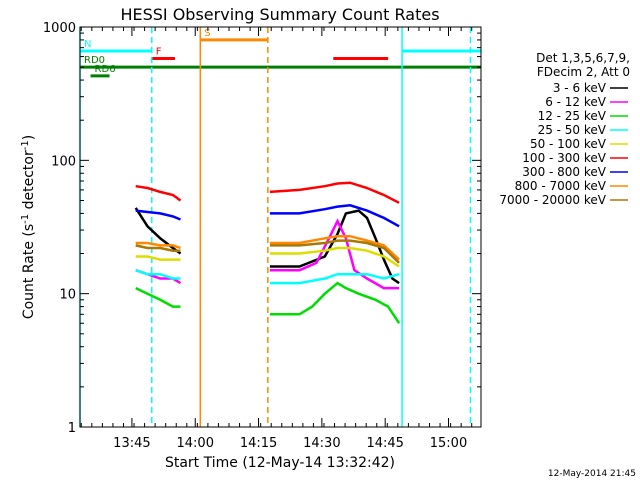 Image resolution: width=640 pixels, height=480 pixels. I want to click on x-tick-label: 14:00, so click(195, 443).